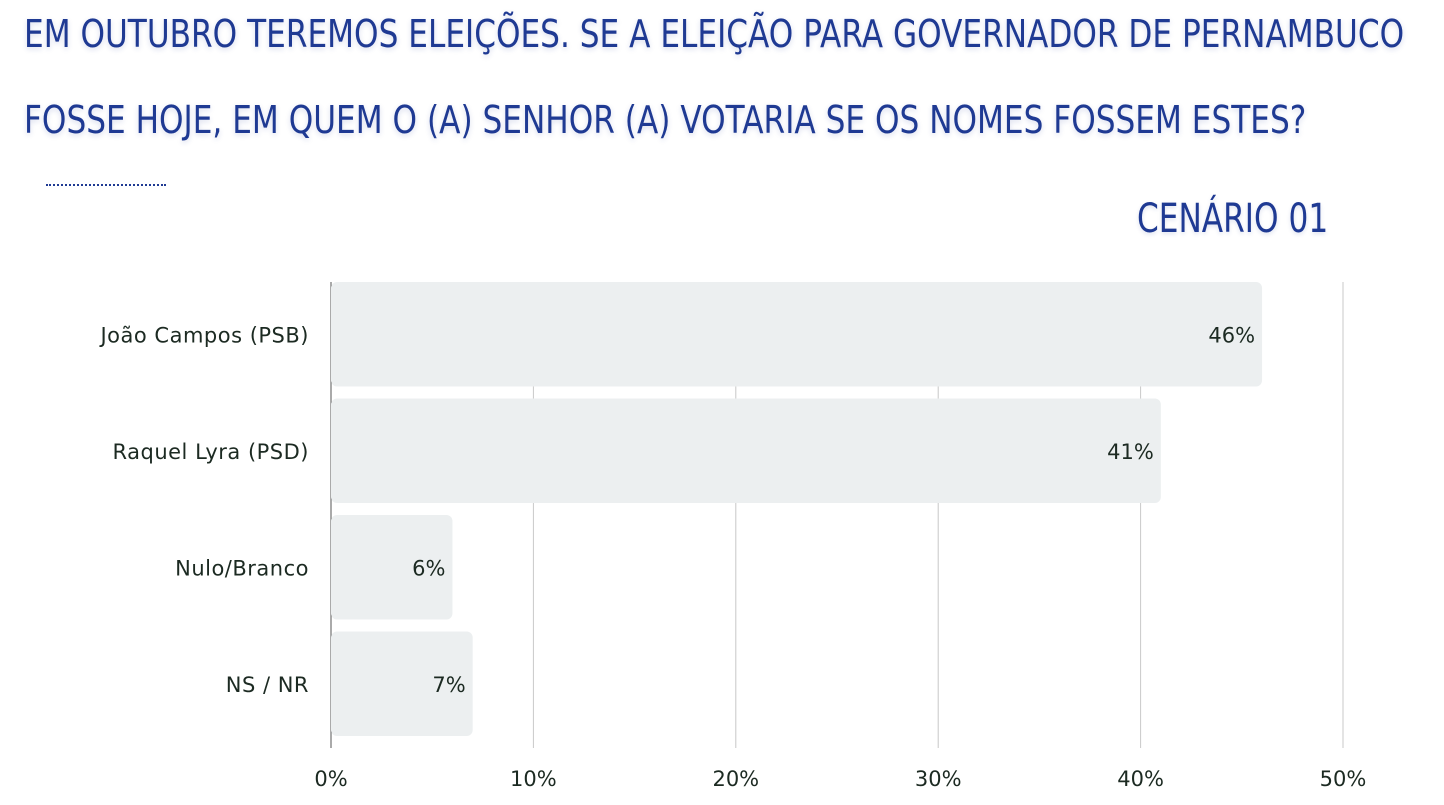 This screenshot has height=805, width=1444. I want to click on category-label-3: NS / NR, so click(267, 685).